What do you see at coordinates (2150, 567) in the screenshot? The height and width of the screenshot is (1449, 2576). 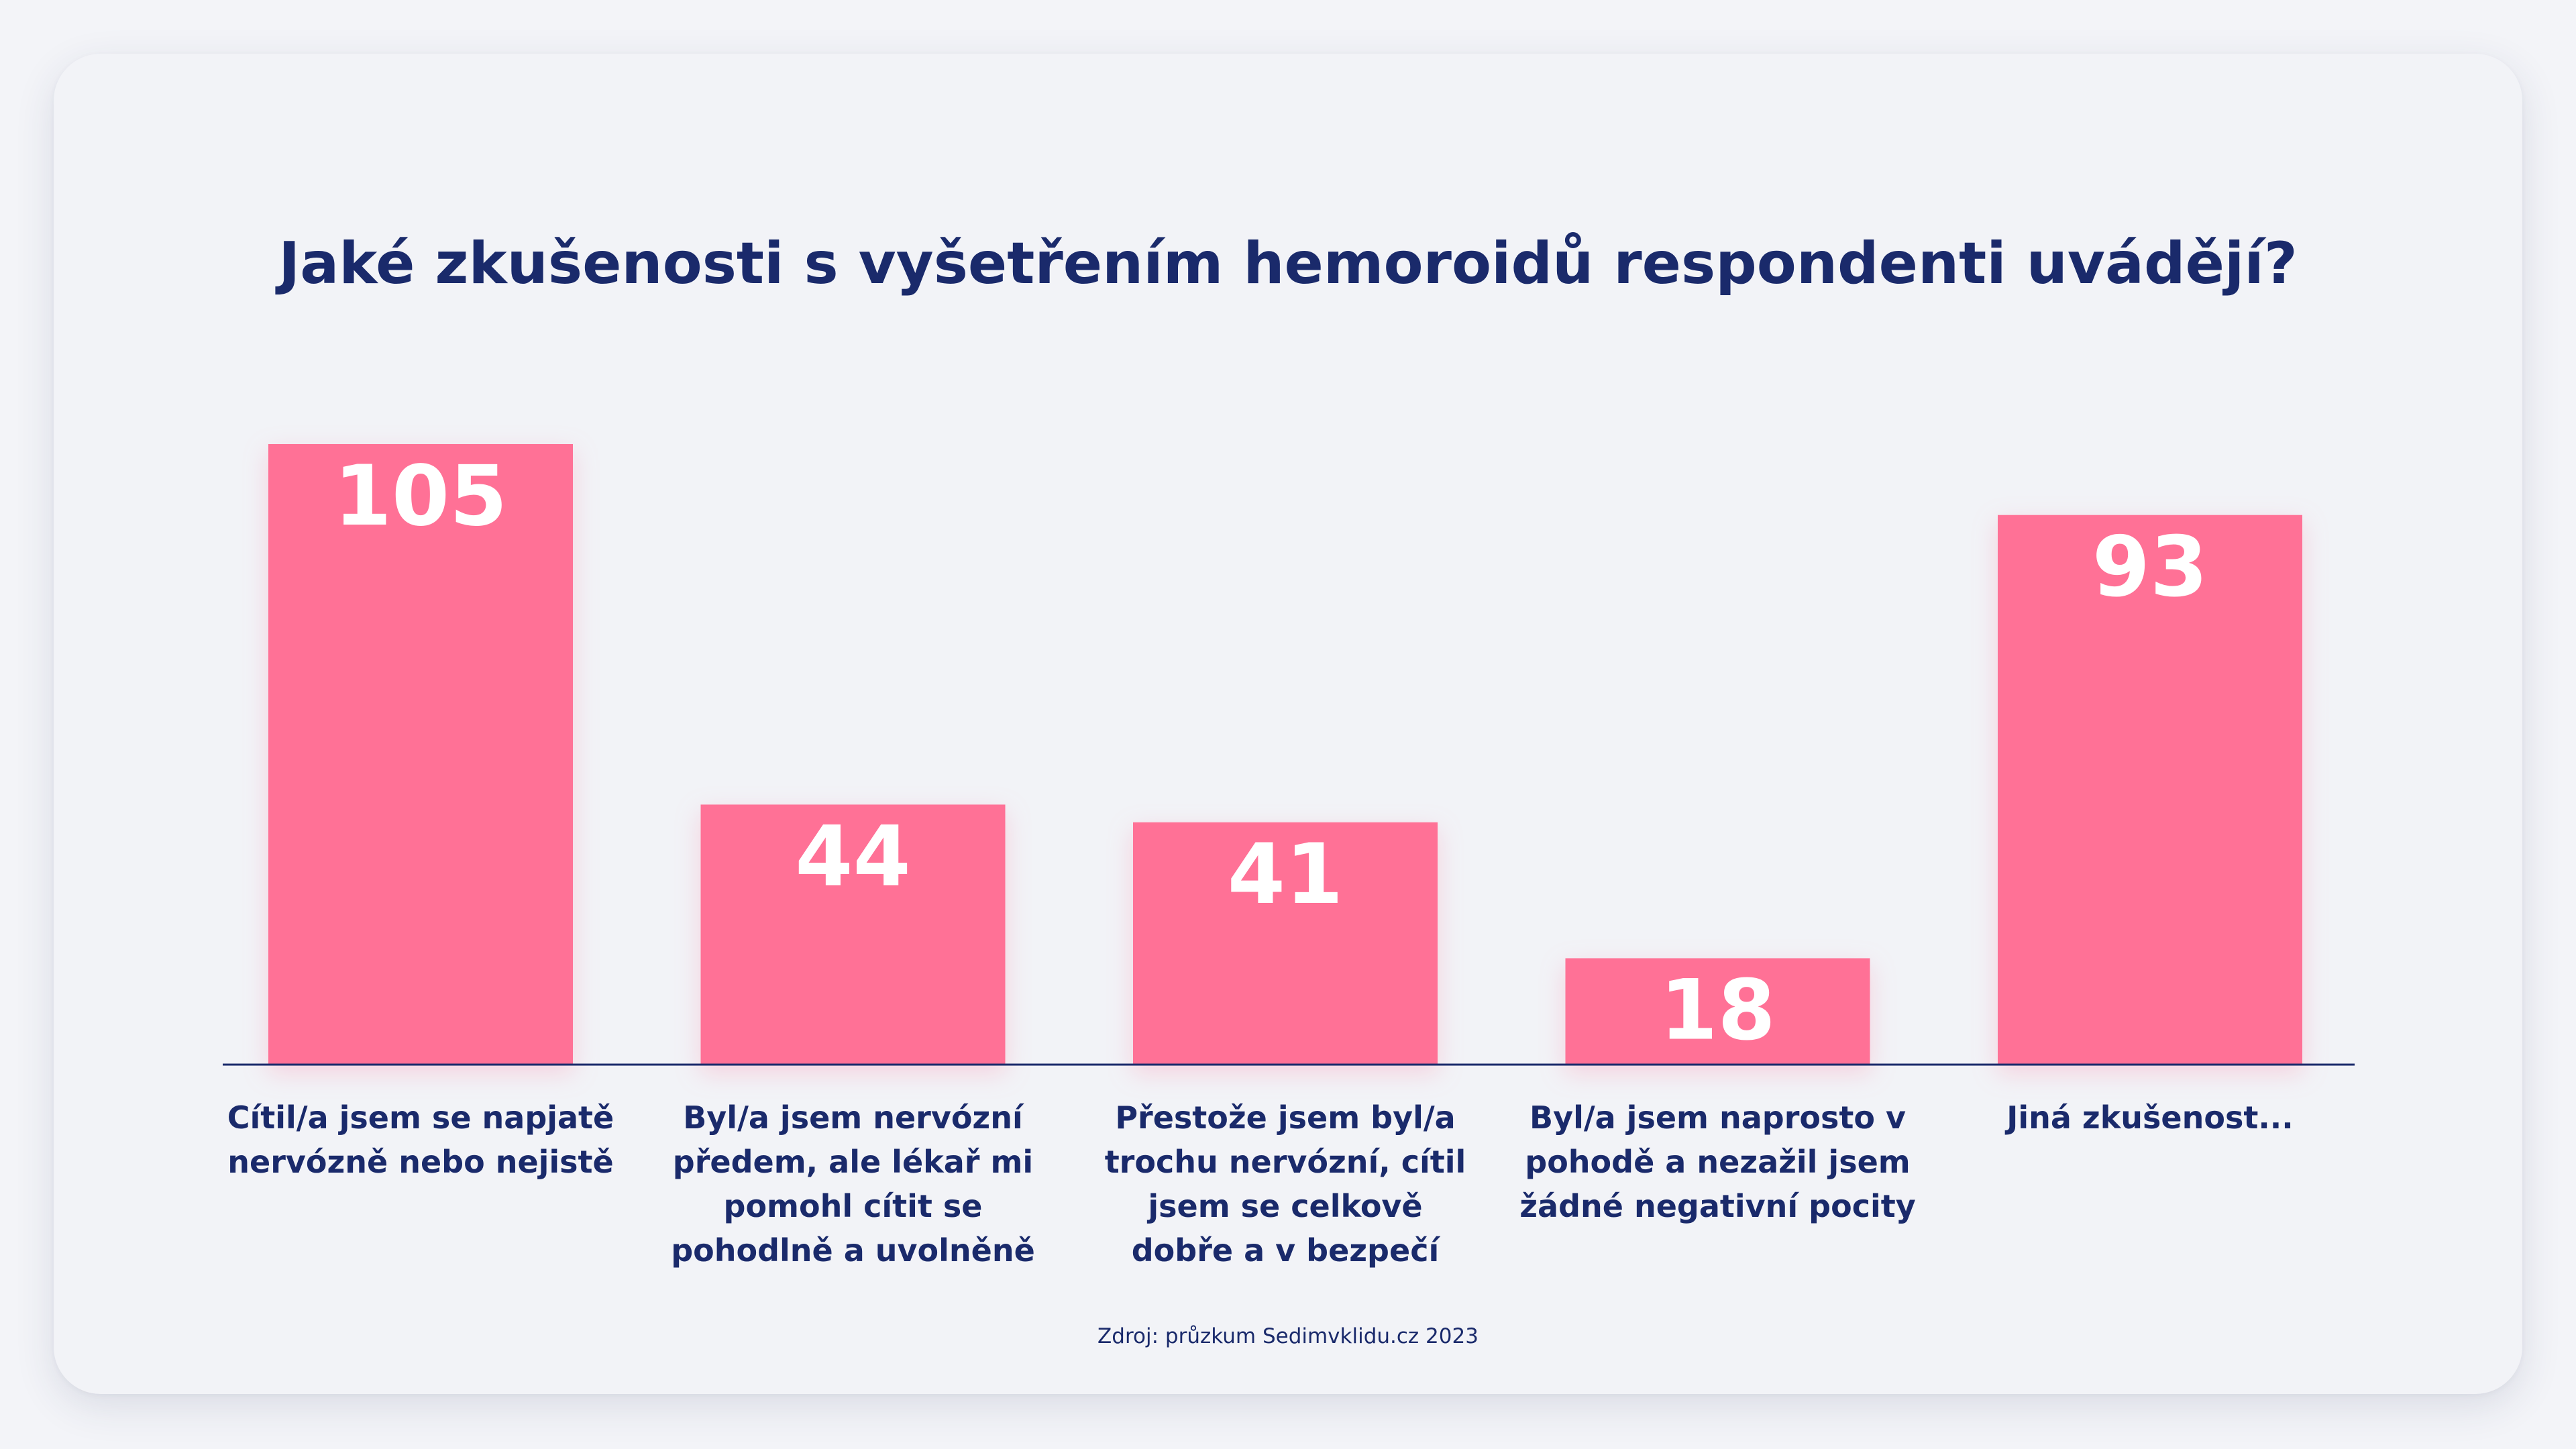 I see `value-label-5: 93` at bounding box center [2150, 567].